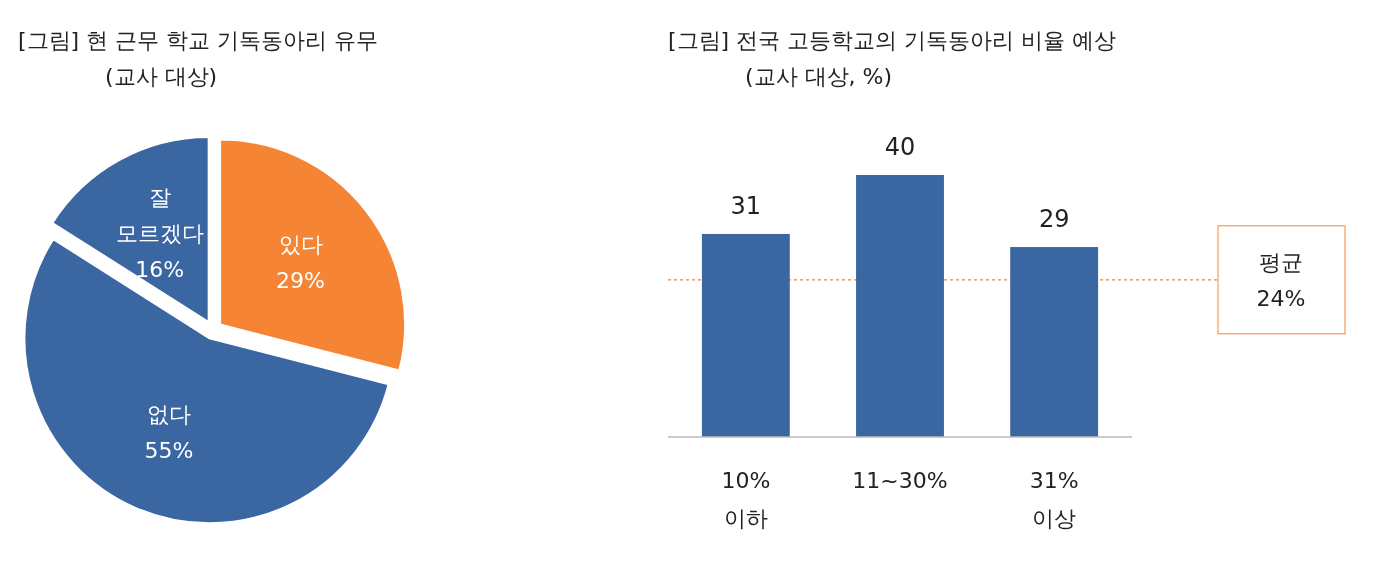  I want to click on chart-title: [그림] 전국 고등학교의 기독동아리 비율 예상, so click(892, 40).